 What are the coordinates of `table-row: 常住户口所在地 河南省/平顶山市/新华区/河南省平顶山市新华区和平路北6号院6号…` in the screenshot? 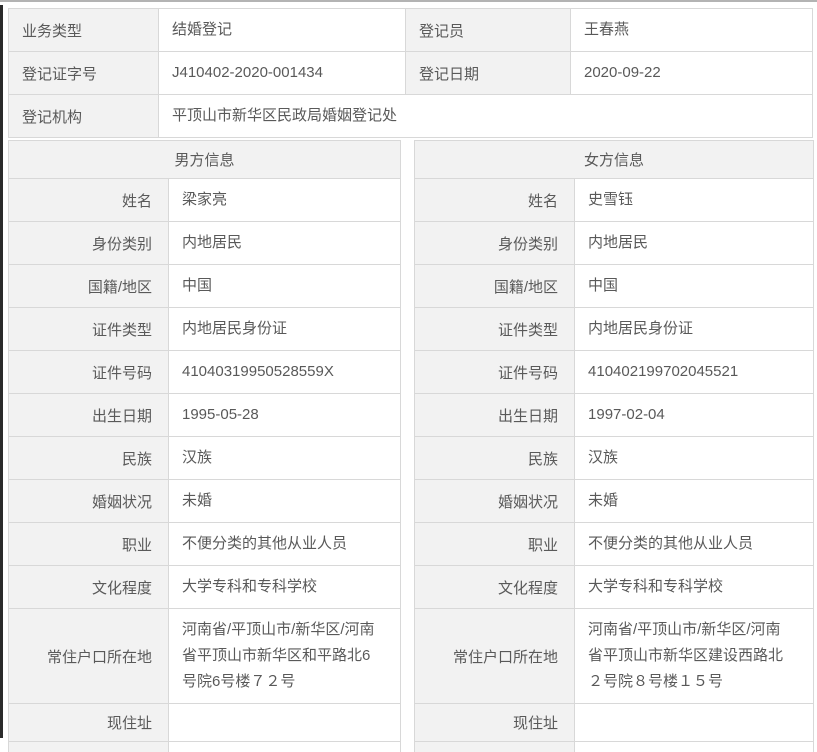 It's located at (205, 656).